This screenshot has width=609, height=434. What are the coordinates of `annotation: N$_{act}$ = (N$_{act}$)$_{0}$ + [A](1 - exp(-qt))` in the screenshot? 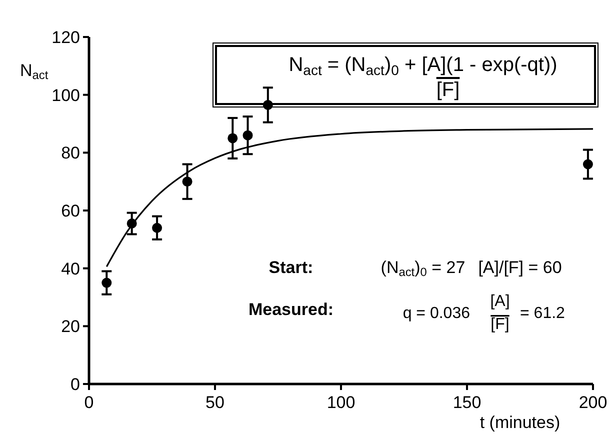 It's located at (423, 66).